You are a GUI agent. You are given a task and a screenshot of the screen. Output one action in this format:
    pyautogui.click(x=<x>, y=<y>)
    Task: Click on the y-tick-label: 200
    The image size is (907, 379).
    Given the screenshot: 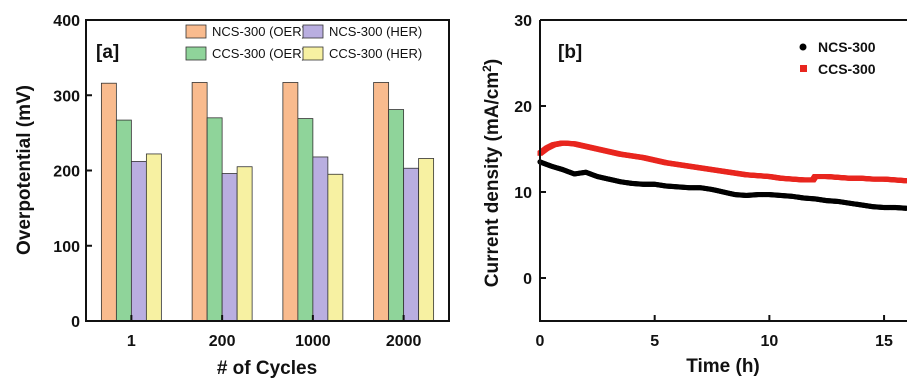 What is the action you would take?
    pyautogui.click(x=66, y=172)
    